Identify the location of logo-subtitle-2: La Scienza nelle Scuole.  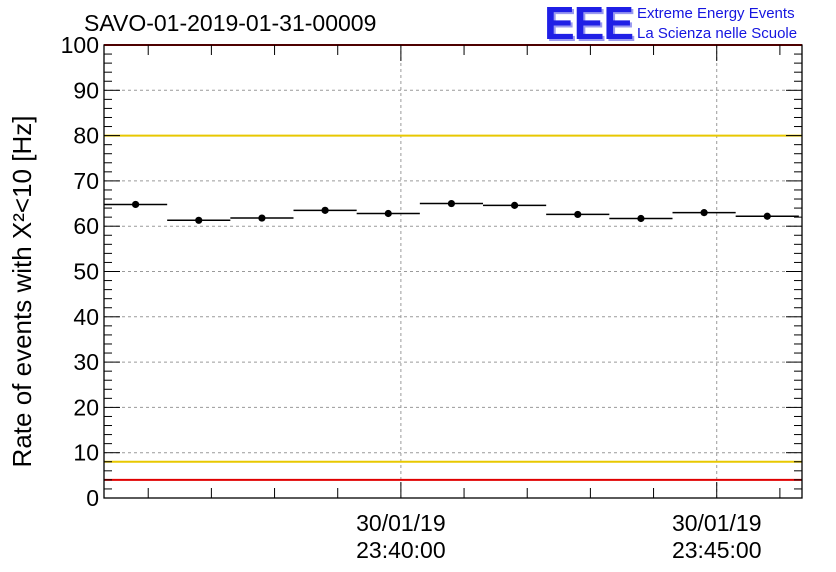
(717, 33).